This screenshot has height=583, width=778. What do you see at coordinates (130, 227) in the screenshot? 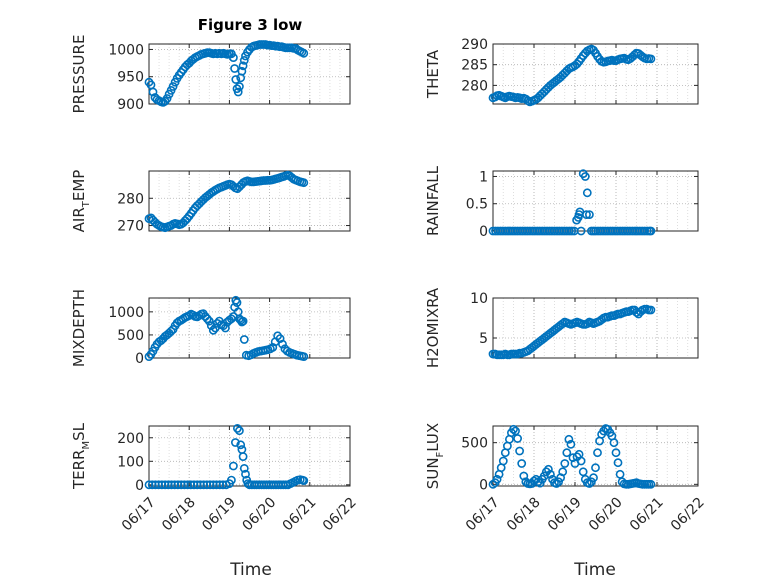
I see `y-tick-label: 270` at bounding box center [130, 227].